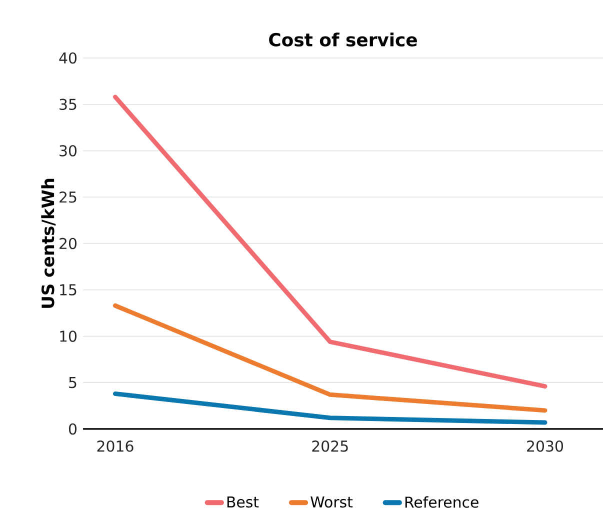  Describe the element at coordinates (68, 290) in the screenshot. I see `y-tick-label: 15` at that location.